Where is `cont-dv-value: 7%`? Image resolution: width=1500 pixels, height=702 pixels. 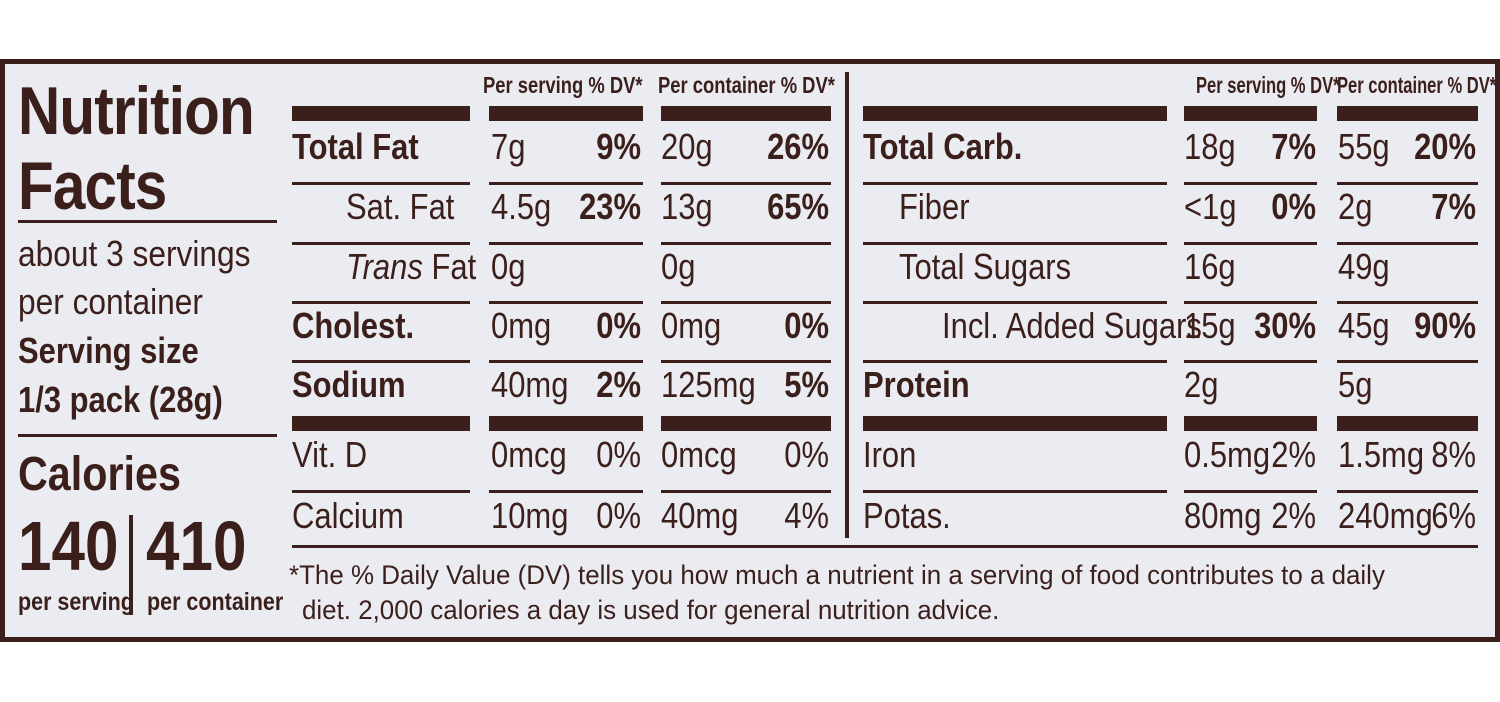 cont-dv-value: 7% is located at coordinates (1453, 206).